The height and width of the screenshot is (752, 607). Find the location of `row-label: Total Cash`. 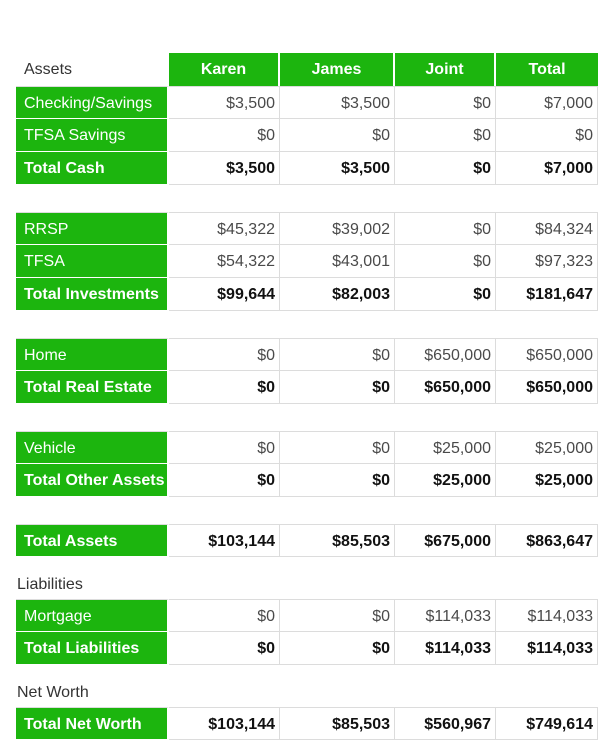

row-label: Total Cash is located at coordinates (92, 168).